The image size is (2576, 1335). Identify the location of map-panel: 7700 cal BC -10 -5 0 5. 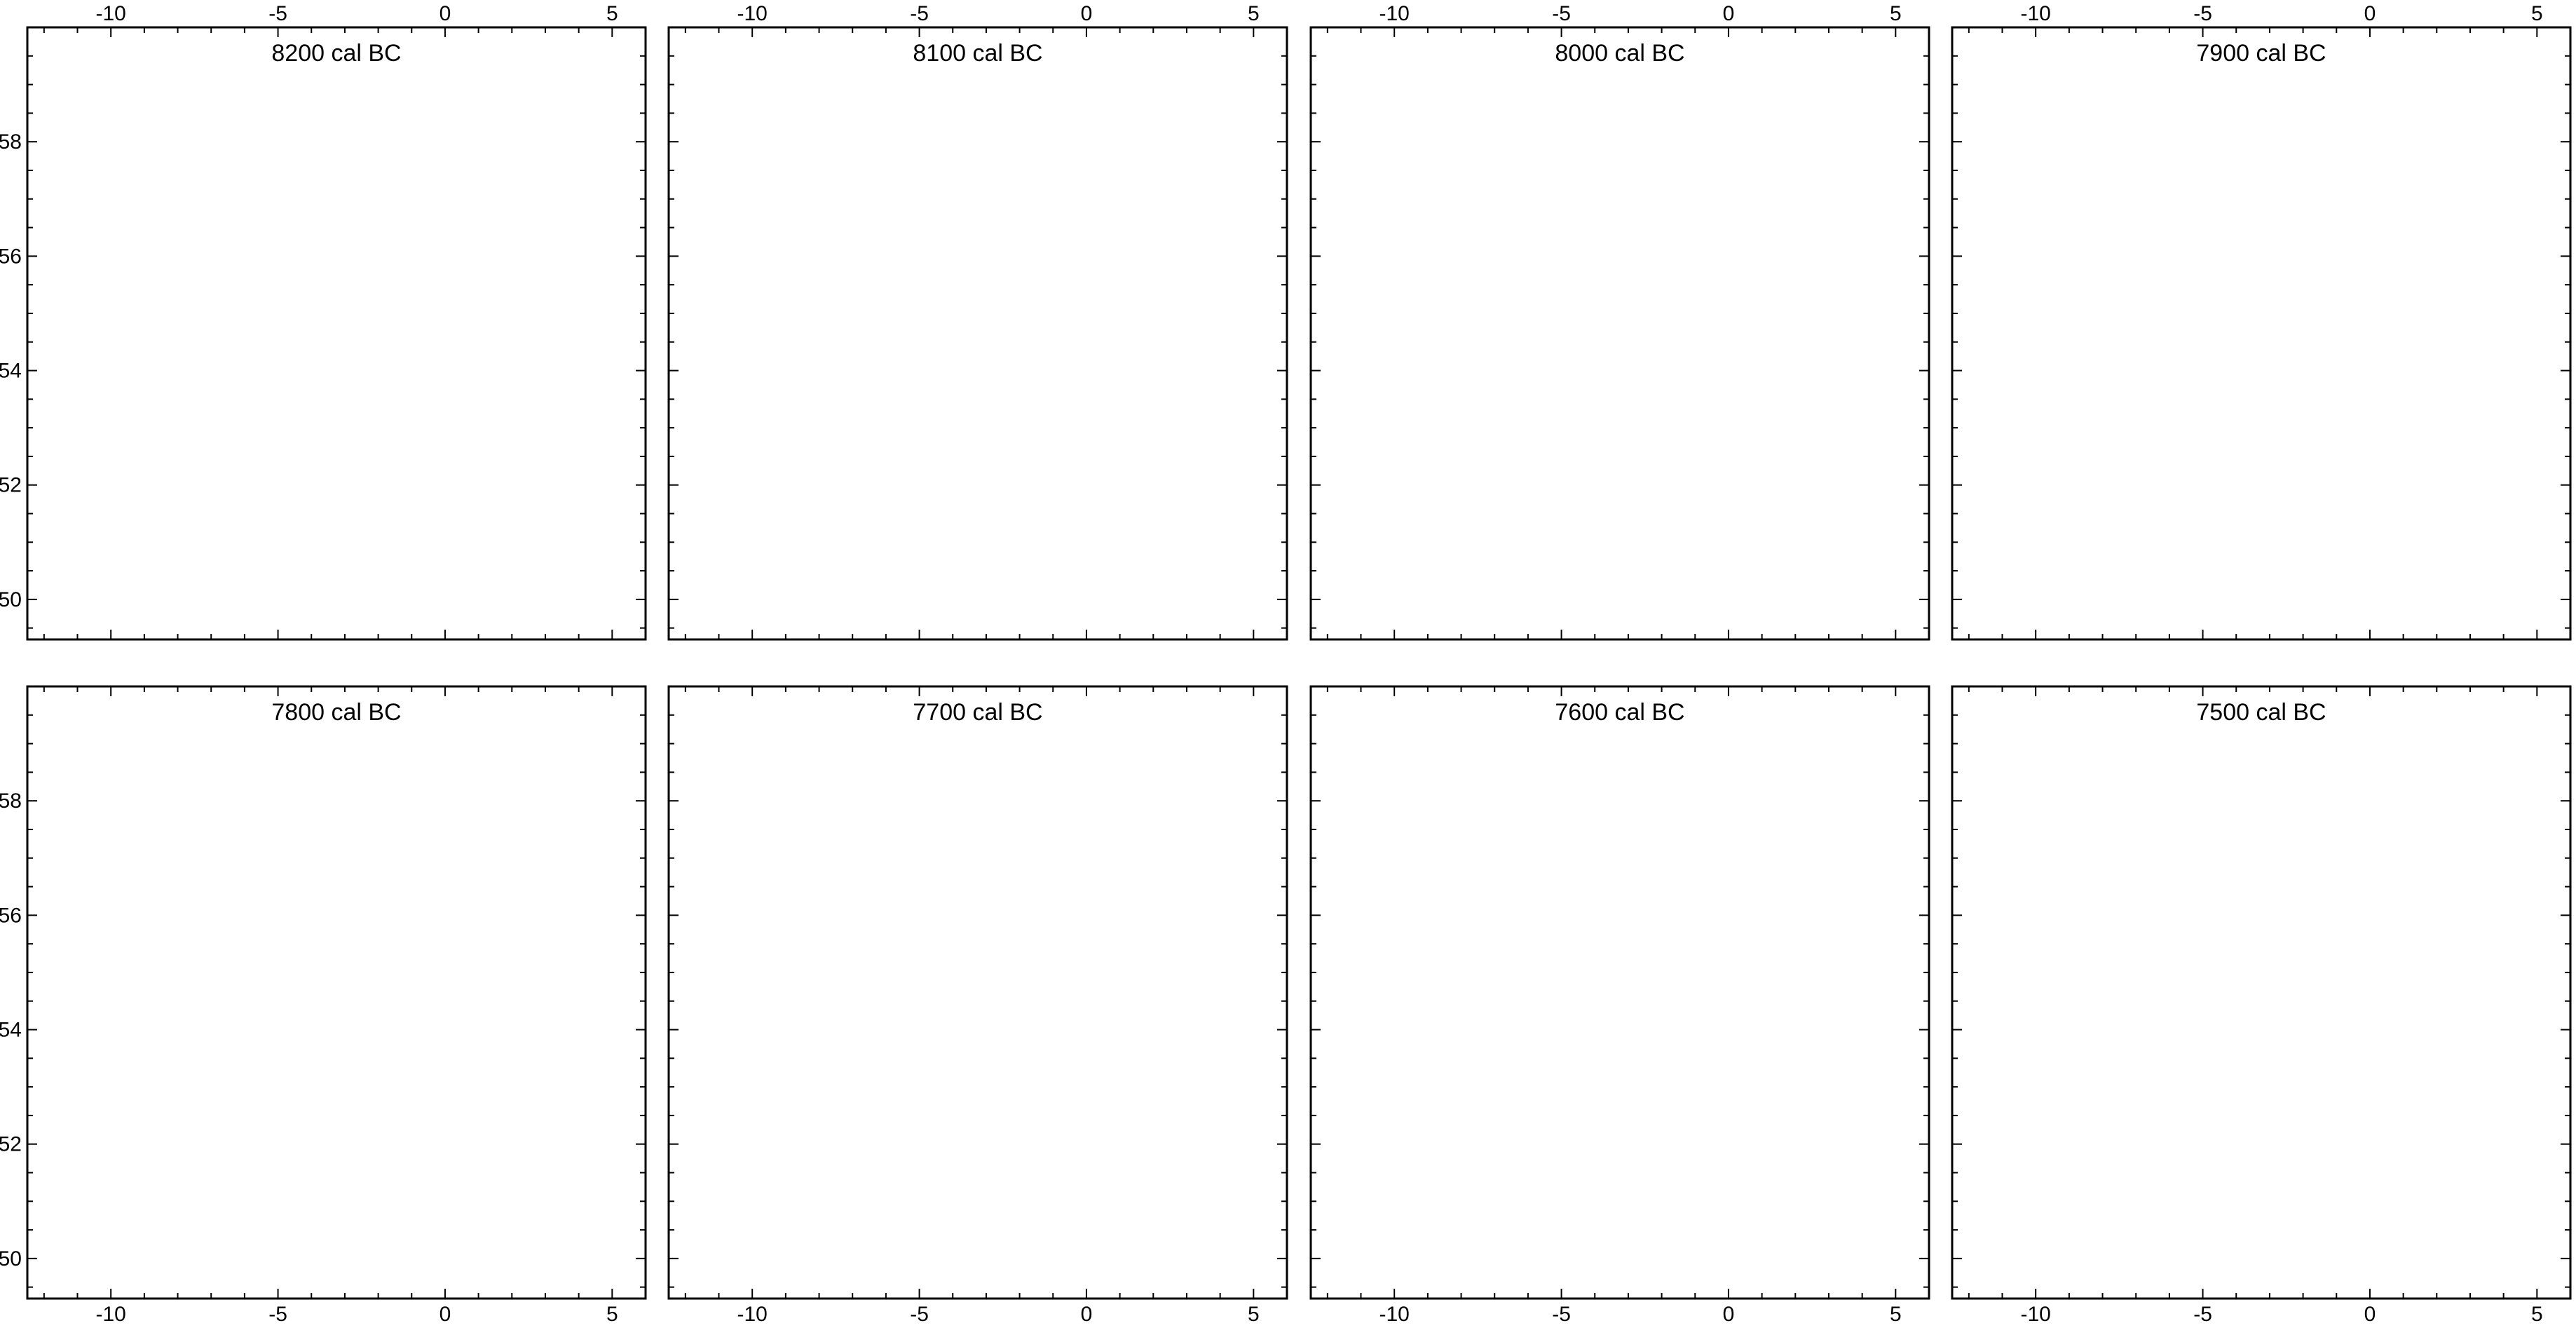
(978, 1005).